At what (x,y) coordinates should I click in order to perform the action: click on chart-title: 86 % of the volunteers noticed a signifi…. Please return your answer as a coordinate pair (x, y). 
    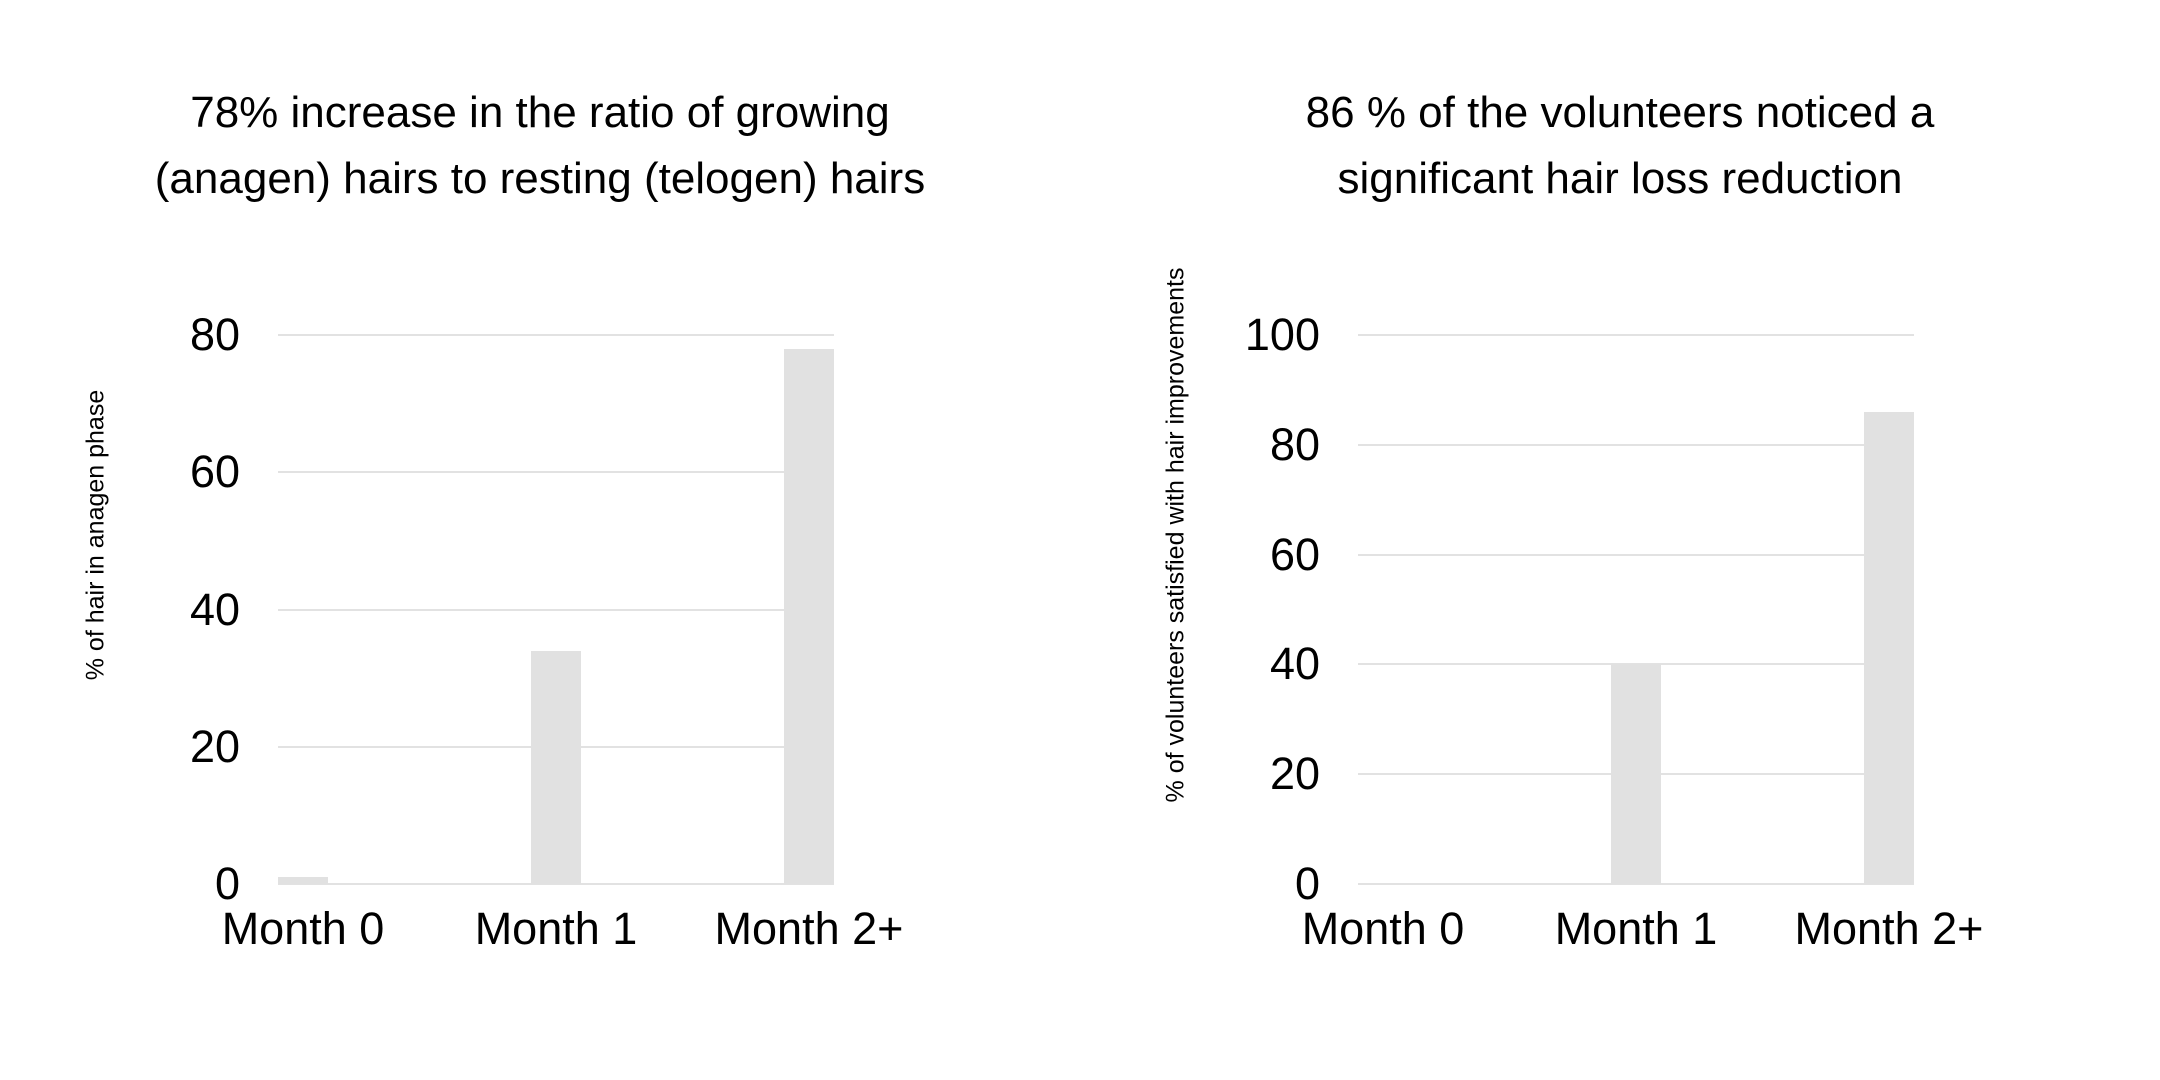
    Looking at the image, I should click on (1620, 146).